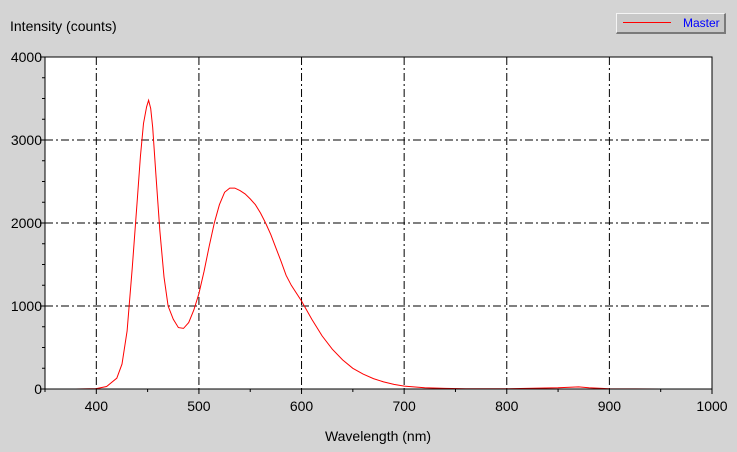  Describe the element at coordinates (63, 26) in the screenshot. I see `y-axis-label: Intensity (counts)` at that location.